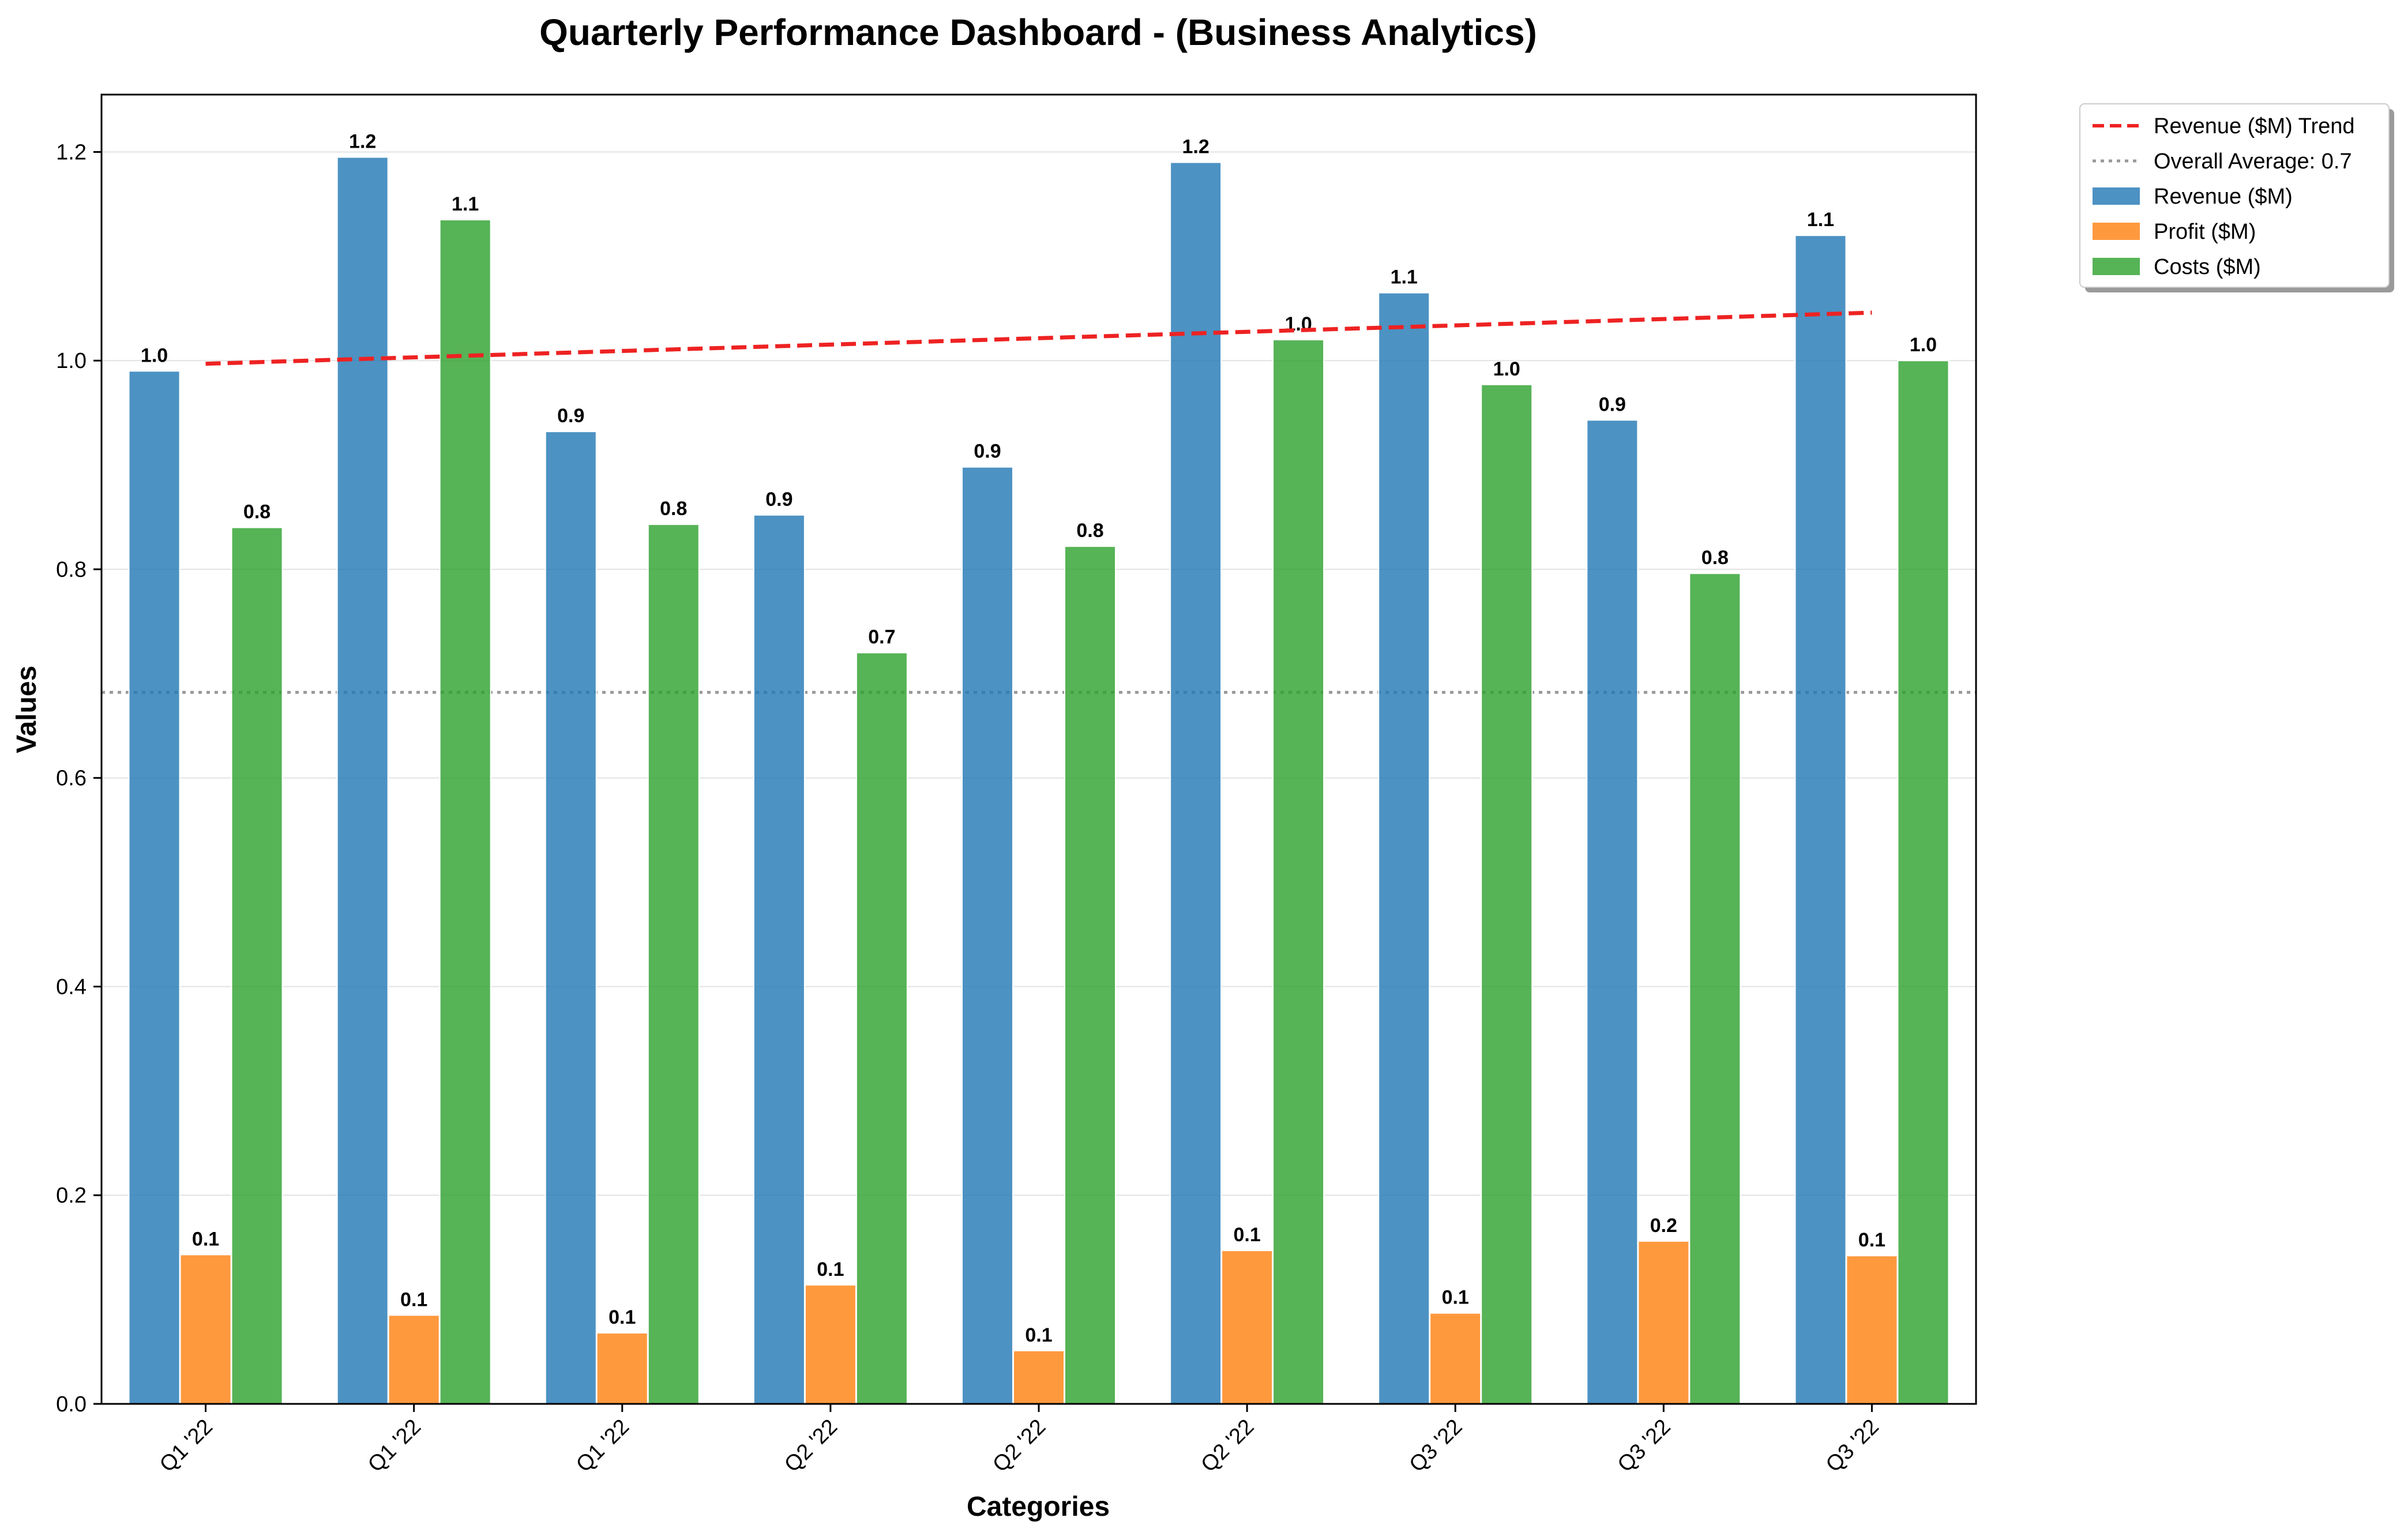 The image size is (2404, 1540). I want to click on y-tick-label: 0.0, so click(71, 1404).